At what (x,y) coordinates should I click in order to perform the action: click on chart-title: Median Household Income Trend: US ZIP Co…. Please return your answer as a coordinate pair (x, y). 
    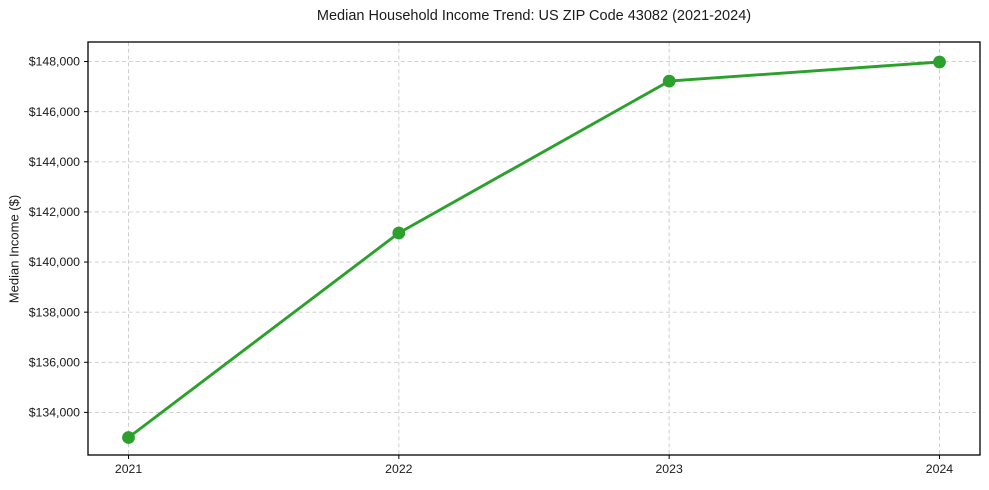
    Looking at the image, I should click on (534, 16).